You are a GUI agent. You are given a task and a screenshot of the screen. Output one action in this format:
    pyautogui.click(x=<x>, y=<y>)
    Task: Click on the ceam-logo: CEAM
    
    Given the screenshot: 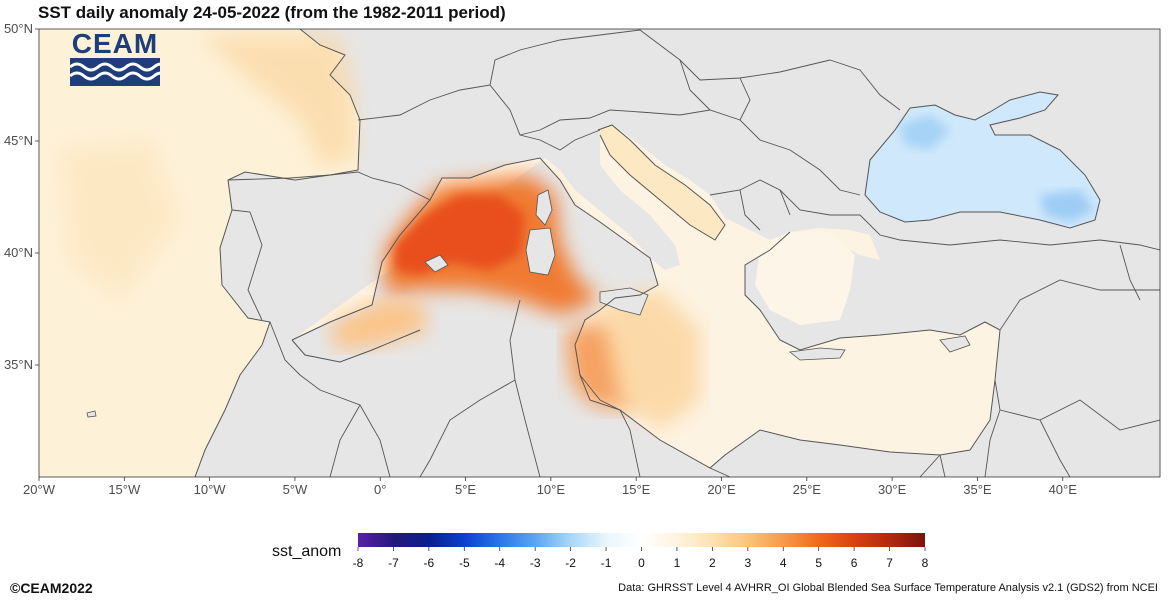 What is the action you would take?
    pyautogui.click(x=115, y=58)
    